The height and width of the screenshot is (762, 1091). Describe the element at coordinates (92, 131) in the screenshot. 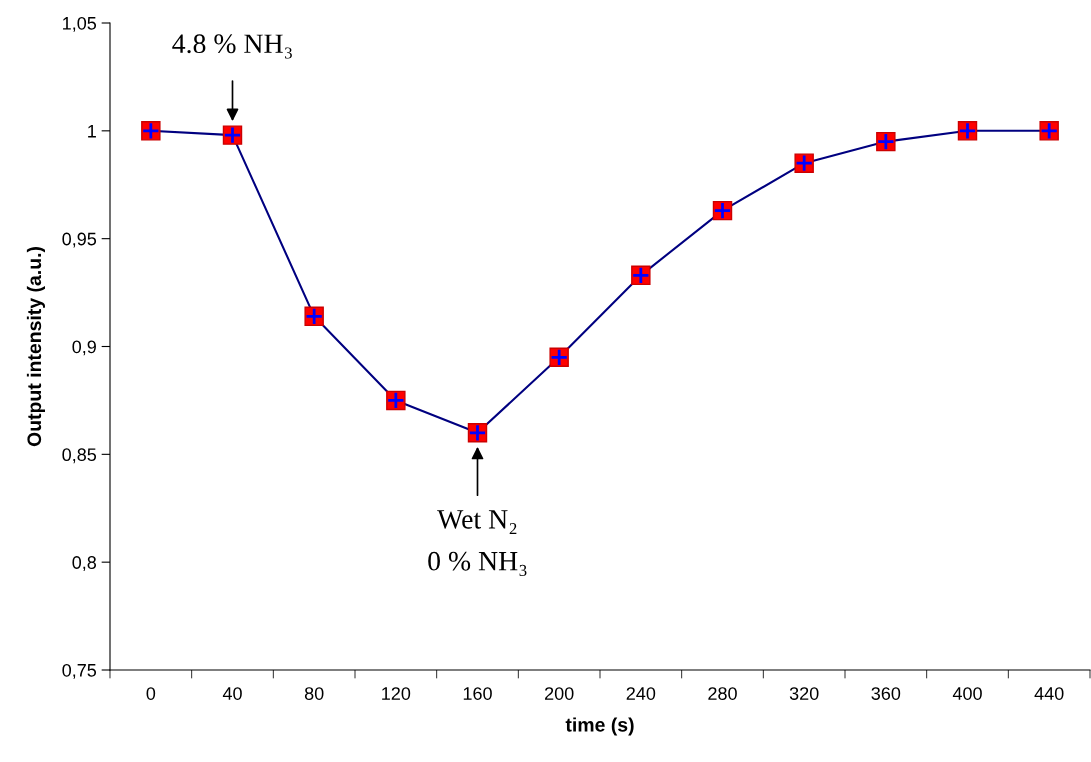

I see `y-tick-label: 1` at that location.